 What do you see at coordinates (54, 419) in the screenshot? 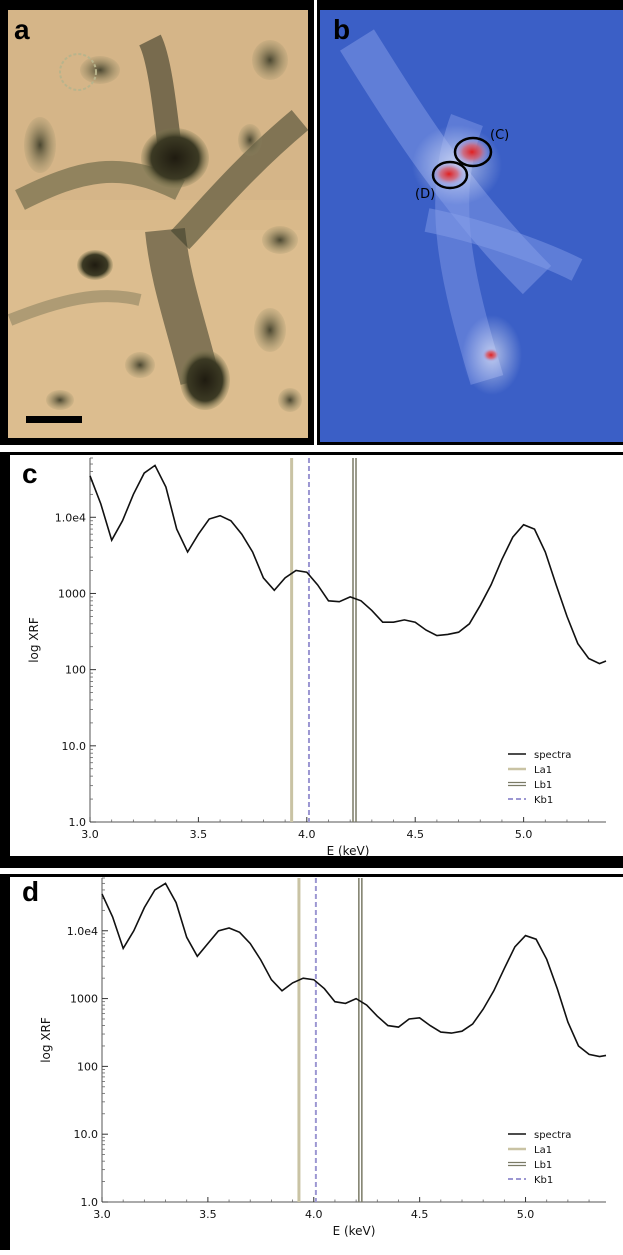
I see `scale-bar` at bounding box center [54, 419].